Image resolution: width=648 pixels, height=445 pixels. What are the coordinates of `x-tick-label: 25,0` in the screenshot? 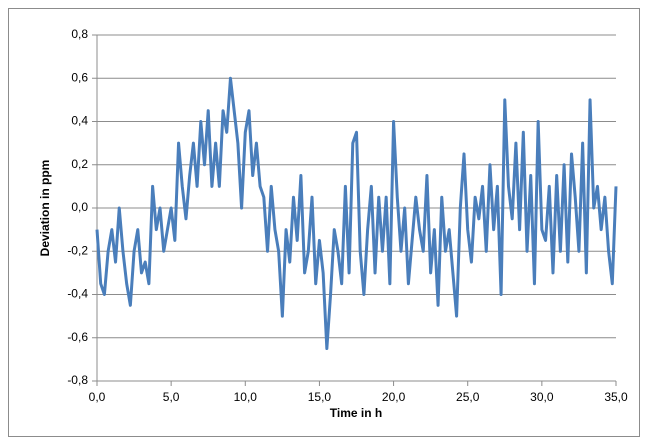 It's located at (468, 397).